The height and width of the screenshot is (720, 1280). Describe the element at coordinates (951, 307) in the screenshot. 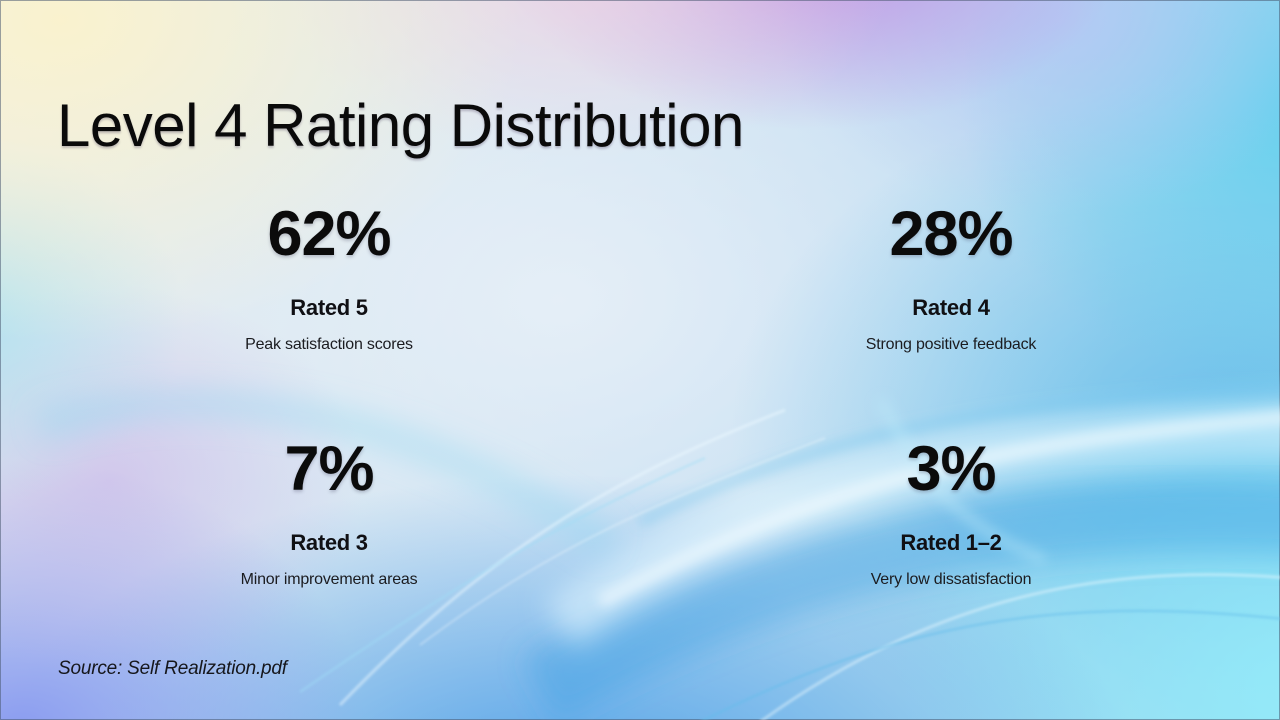

I see `stat-label: Rated 4` at that location.